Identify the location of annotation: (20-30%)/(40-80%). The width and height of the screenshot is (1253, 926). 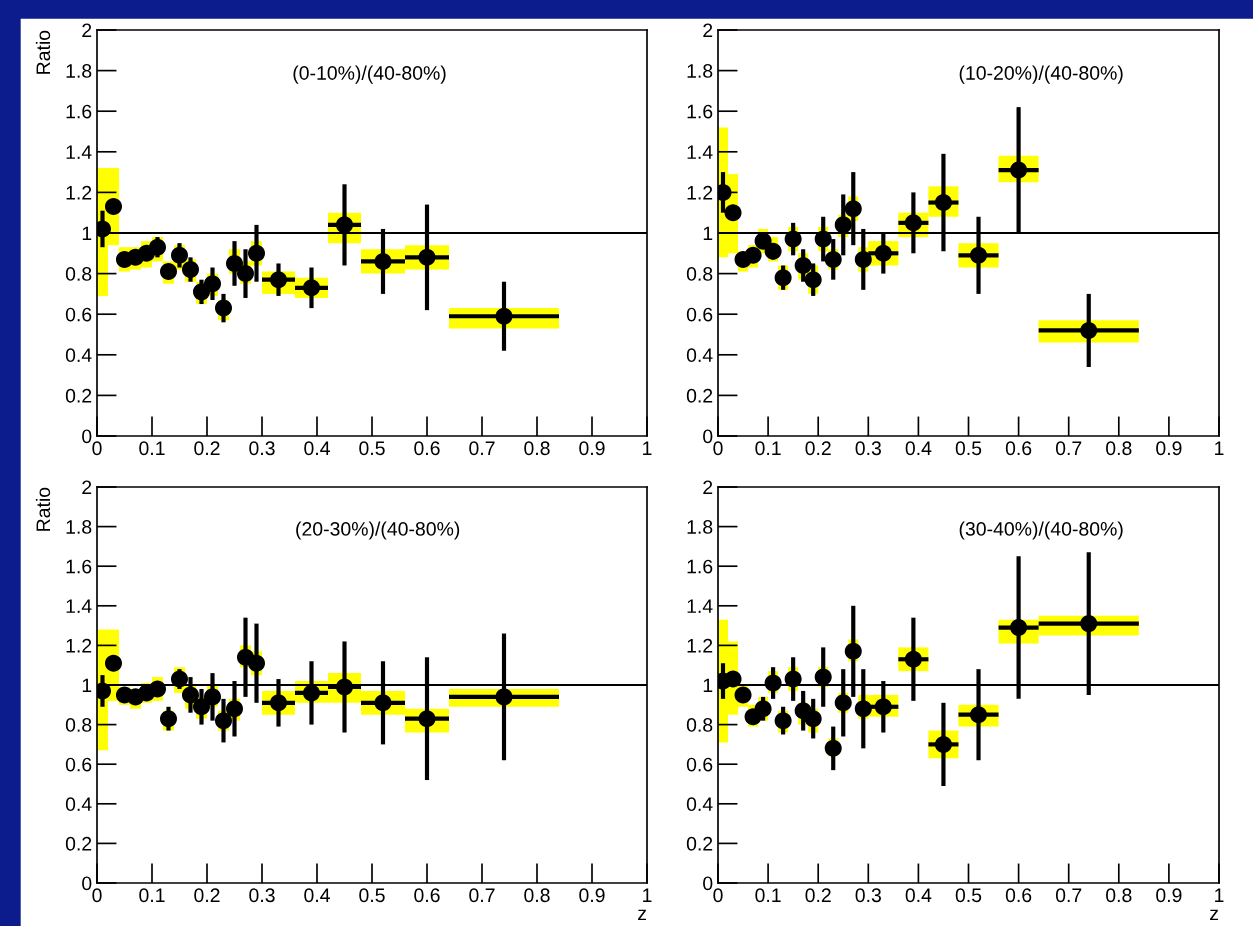
(378, 530).